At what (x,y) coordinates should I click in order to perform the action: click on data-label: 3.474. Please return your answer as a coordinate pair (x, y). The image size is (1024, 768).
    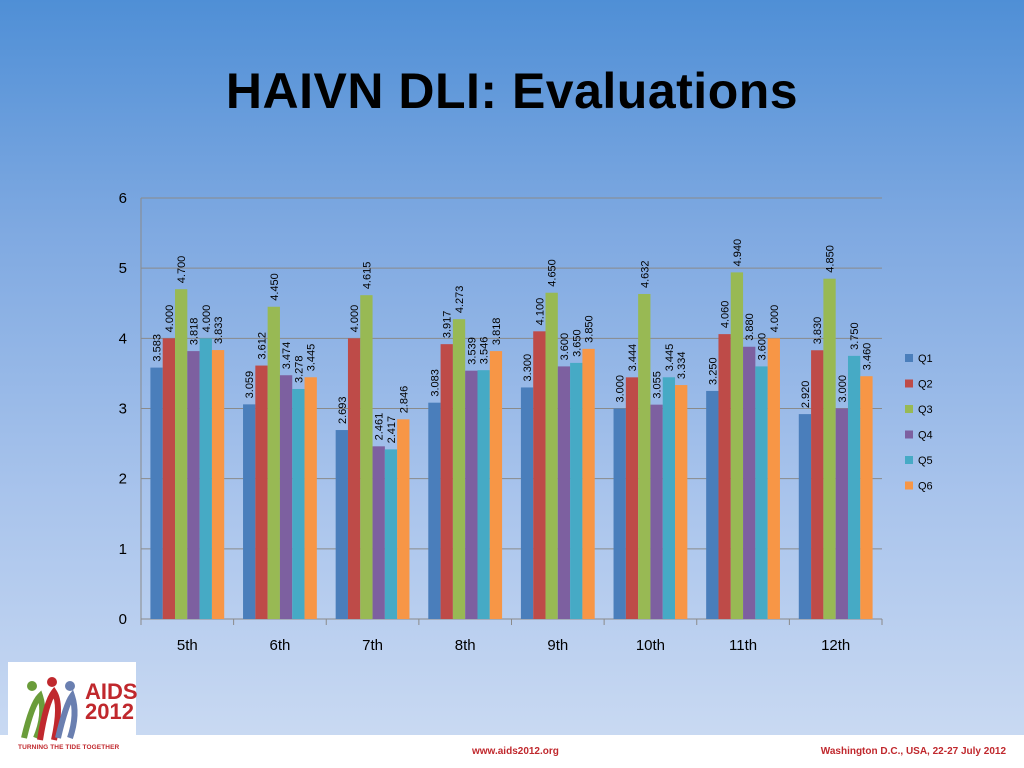
    Looking at the image, I should click on (287, 356).